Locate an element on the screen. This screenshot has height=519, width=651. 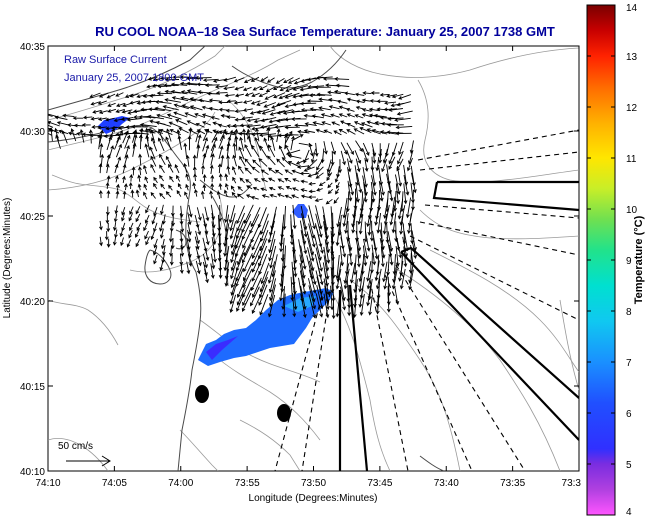
colorbar-tick-label: 8 is located at coordinates (629, 312).